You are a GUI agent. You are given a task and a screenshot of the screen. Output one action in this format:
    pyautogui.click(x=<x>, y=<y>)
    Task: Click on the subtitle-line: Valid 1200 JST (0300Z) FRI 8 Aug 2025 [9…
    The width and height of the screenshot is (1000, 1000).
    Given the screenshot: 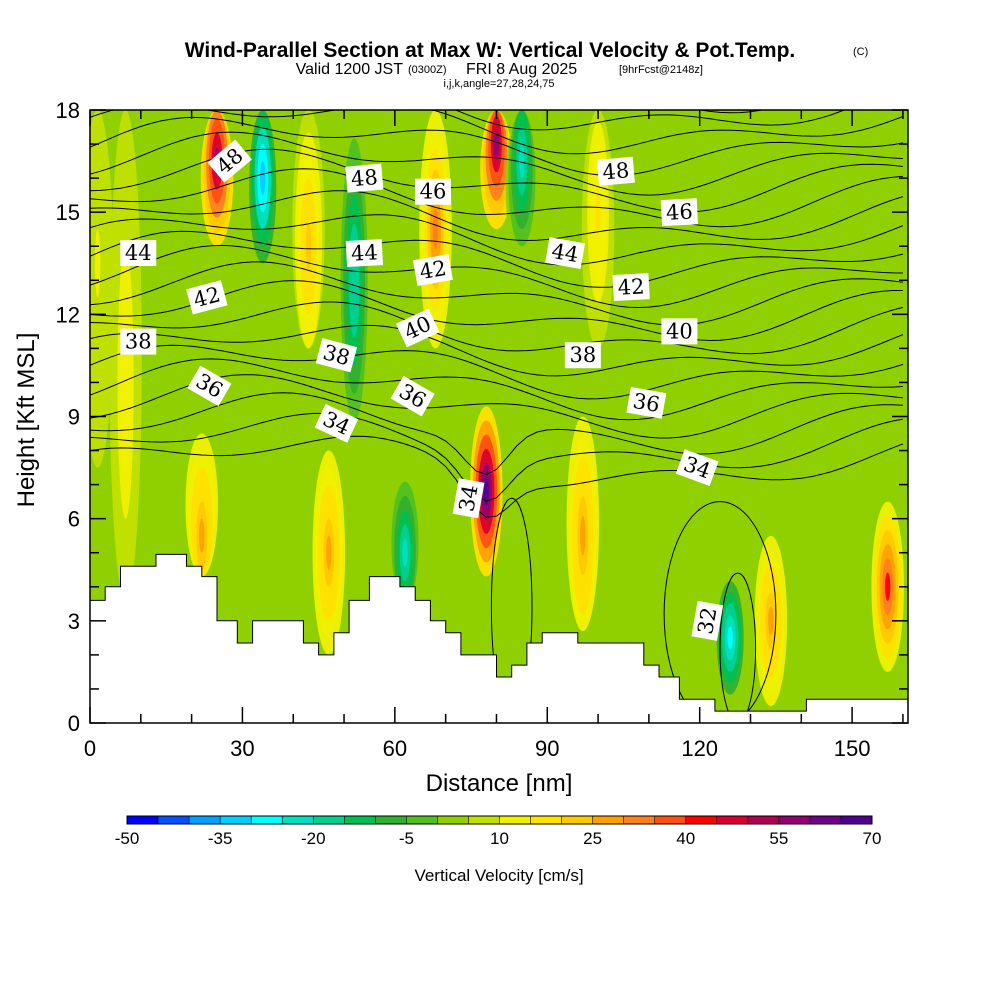 What is the action you would take?
    pyautogui.click(x=499, y=69)
    